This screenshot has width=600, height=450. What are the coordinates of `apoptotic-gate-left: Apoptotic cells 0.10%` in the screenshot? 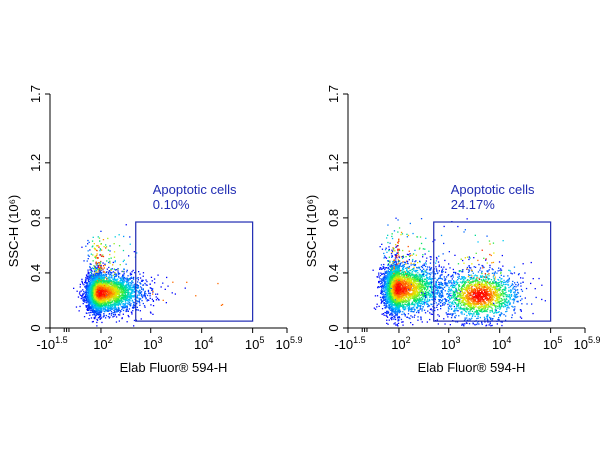 It's located at (194, 252).